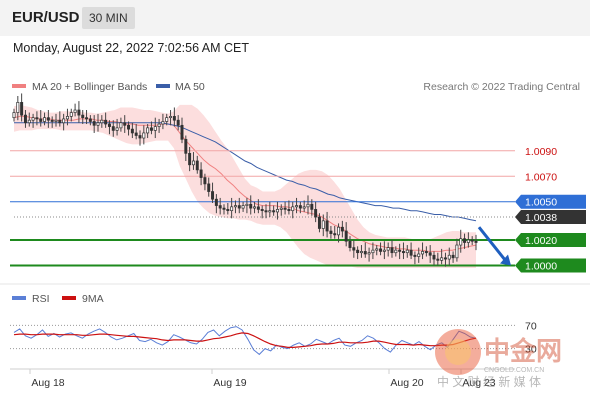 The image size is (590, 400). What do you see at coordinates (541, 241) in the screenshot?
I see `level-label-1.0020: 1.0020` at bounding box center [541, 241].